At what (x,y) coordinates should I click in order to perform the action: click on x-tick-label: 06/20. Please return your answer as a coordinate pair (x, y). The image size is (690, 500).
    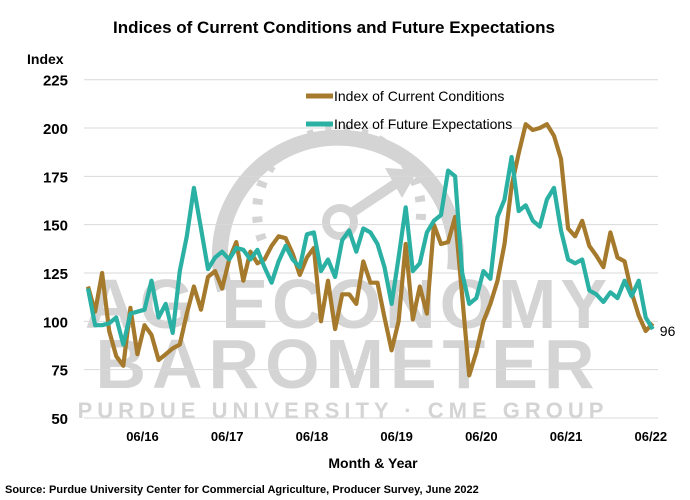
    Looking at the image, I should click on (481, 436).